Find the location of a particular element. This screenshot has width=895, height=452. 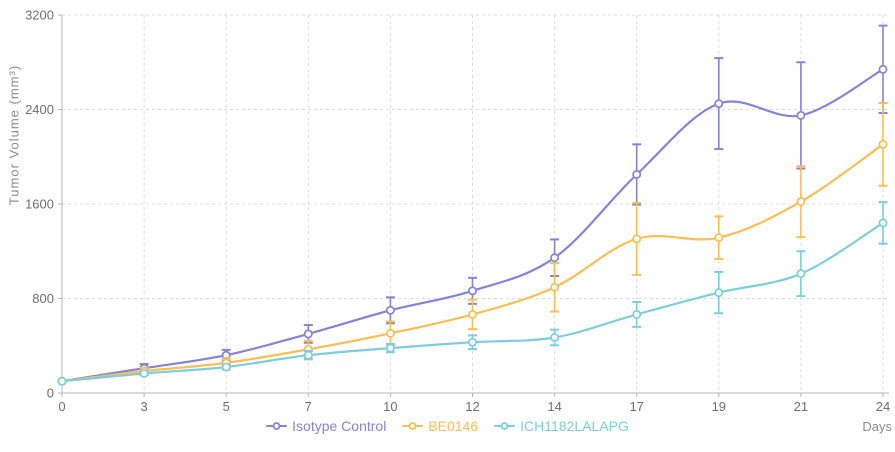

svg-text: 5 is located at coordinates (226, 406).